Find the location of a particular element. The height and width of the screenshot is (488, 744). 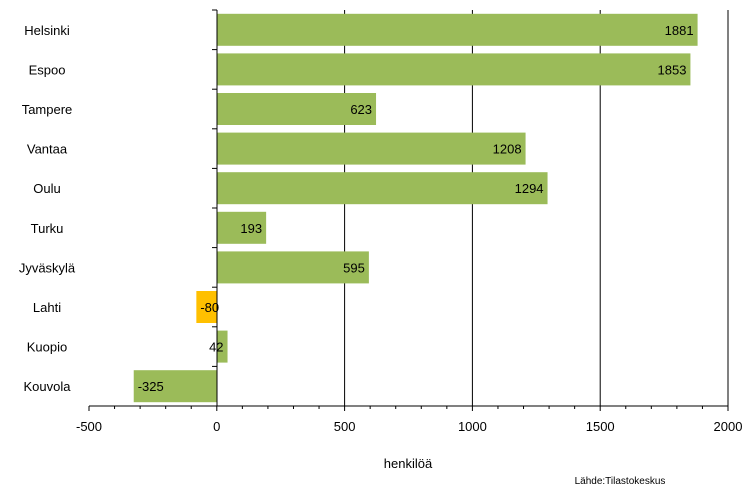

category-label: Tampere is located at coordinates (47, 109).